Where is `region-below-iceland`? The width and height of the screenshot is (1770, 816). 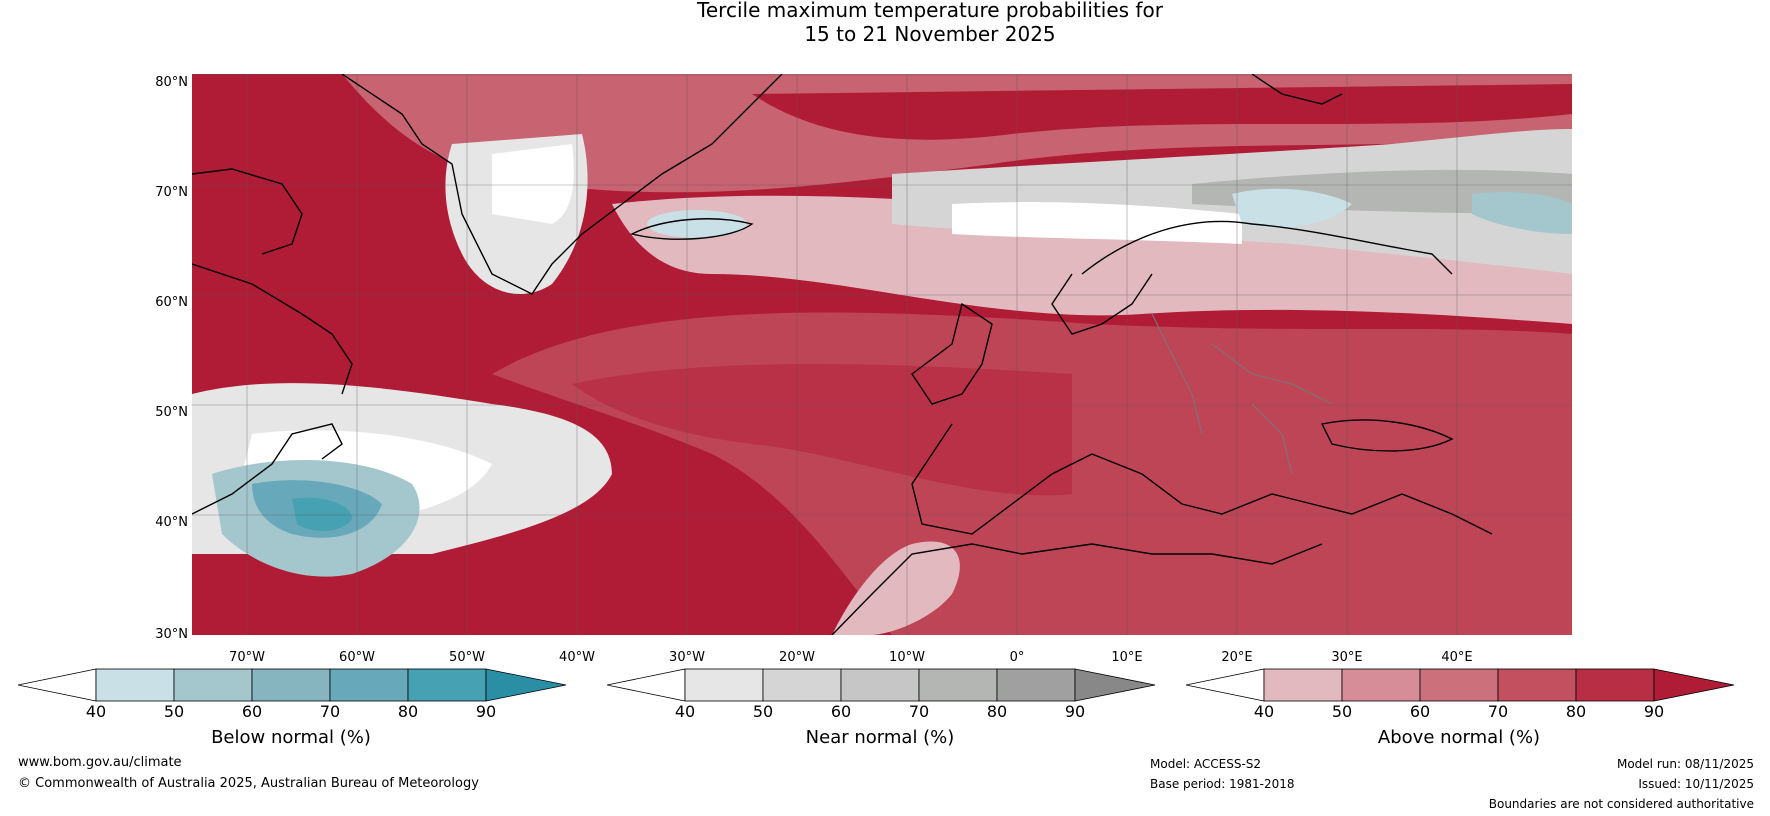 region-below-iceland is located at coordinates (697, 224).